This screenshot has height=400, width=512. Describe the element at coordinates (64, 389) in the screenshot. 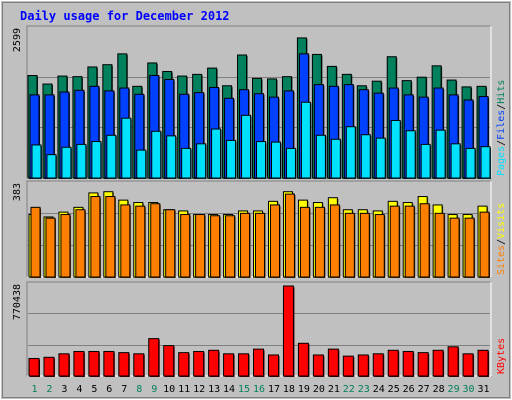

I see `x-tick-label-day-3: 3` at that location.